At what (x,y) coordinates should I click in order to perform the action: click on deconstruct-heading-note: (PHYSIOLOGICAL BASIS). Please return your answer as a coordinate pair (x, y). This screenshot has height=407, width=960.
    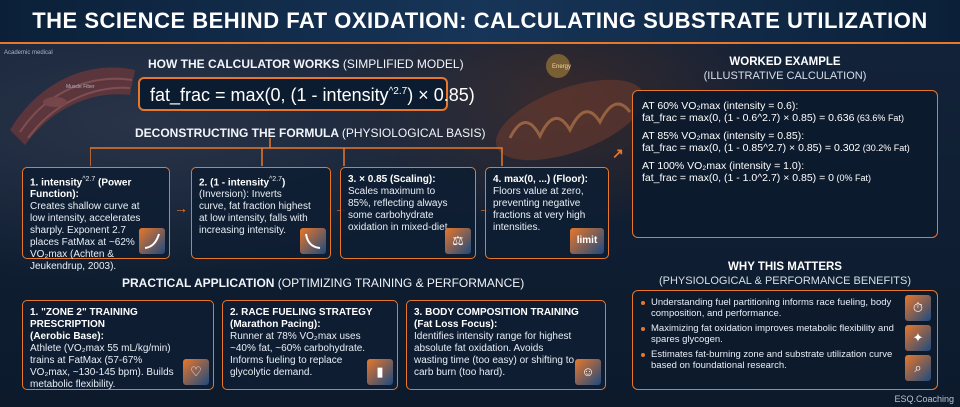
    Looking at the image, I should click on (413, 133).